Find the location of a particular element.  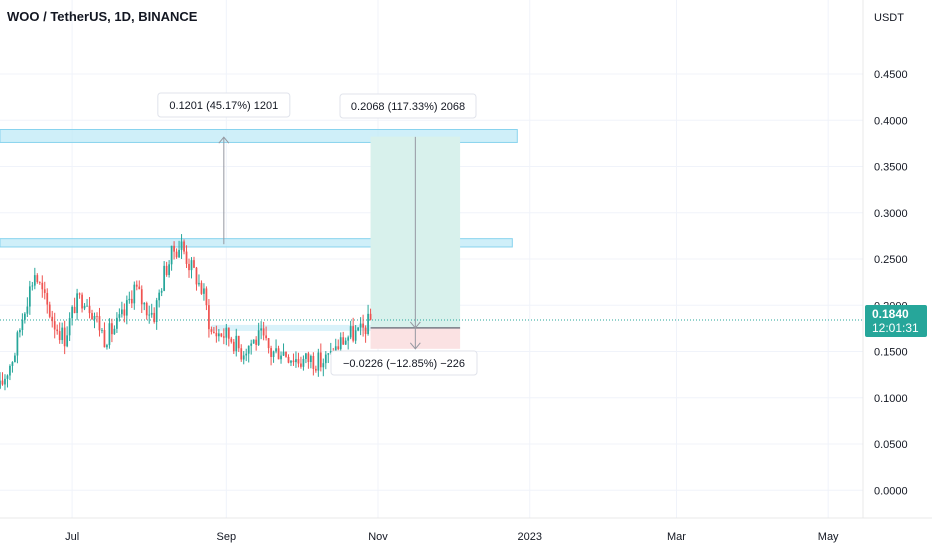

price-tick-label: 0.2500 is located at coordinates (891, 260).